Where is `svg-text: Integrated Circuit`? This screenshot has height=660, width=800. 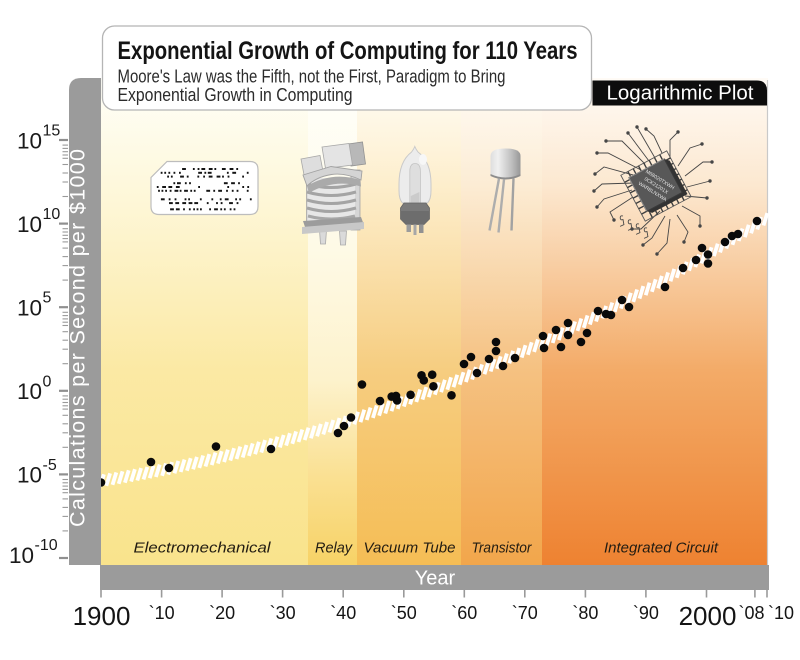 svg-text: Integrated Circuit is located at coordinates (661, 548).